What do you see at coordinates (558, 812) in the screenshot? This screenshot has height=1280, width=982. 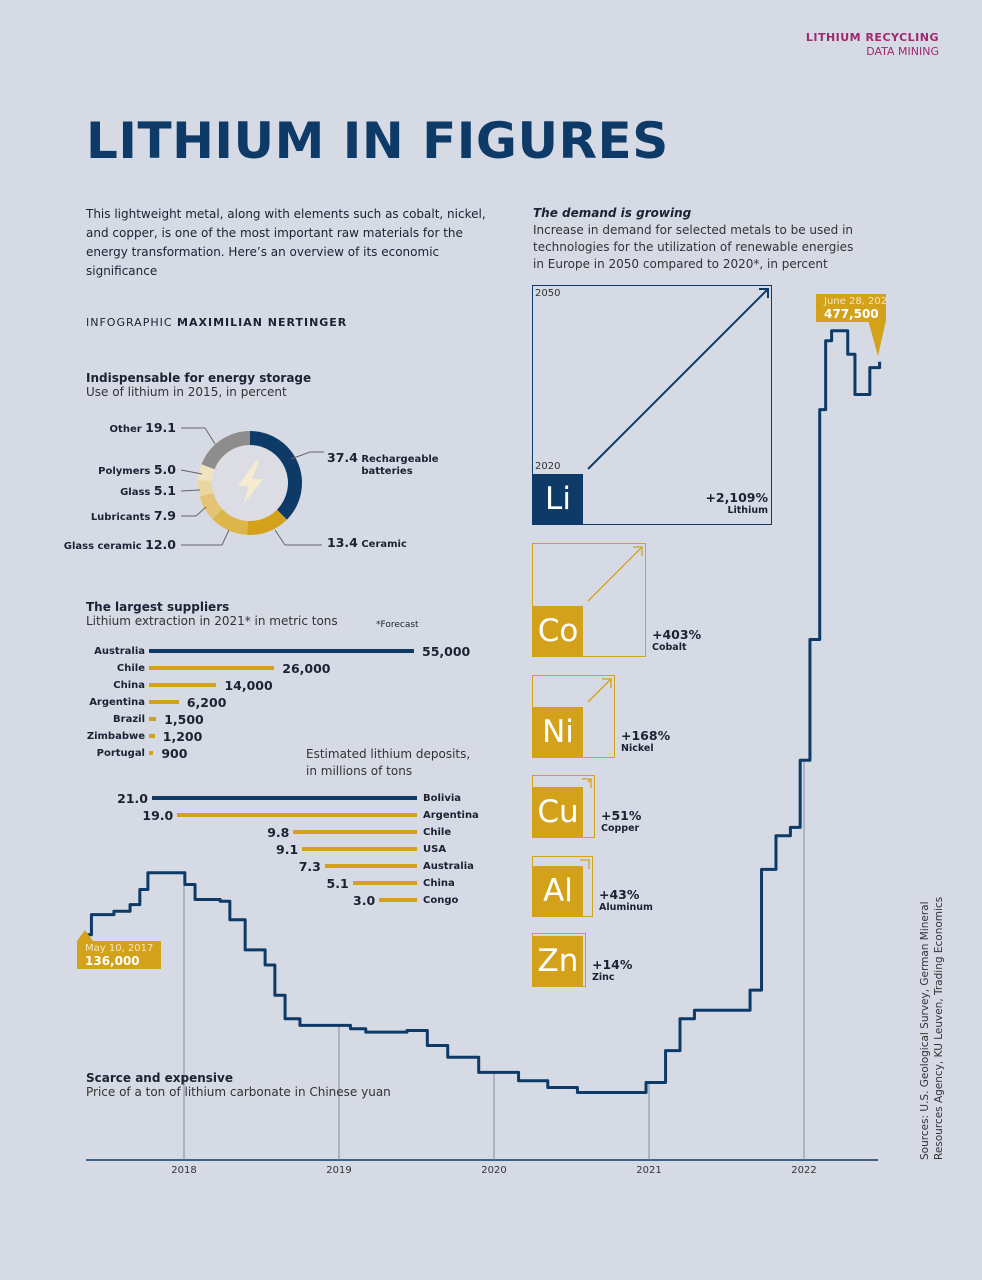 I see `element-tile: Cu` at bounding box center [558, 812].